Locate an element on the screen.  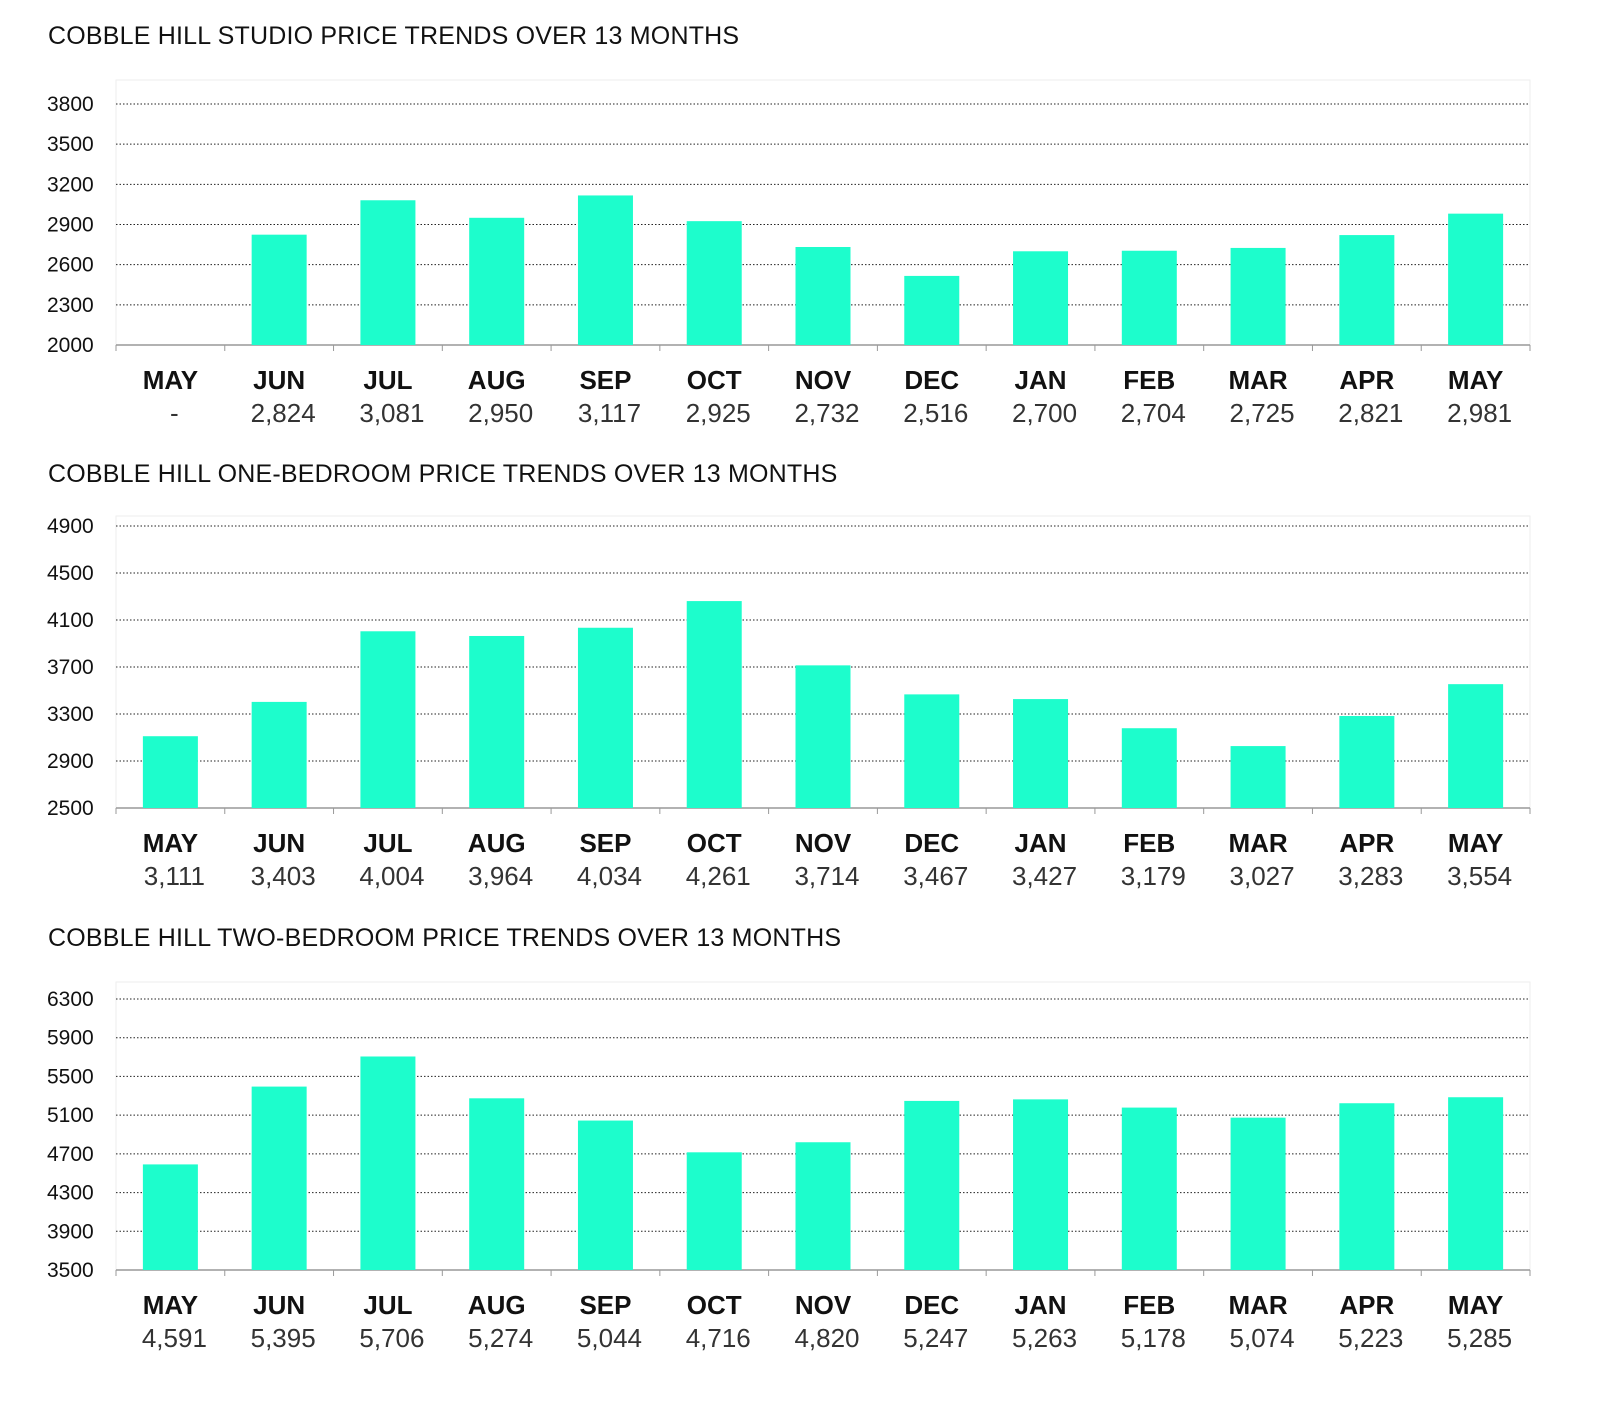
studio-month-label: OCT is located at coordinates (714, 380).